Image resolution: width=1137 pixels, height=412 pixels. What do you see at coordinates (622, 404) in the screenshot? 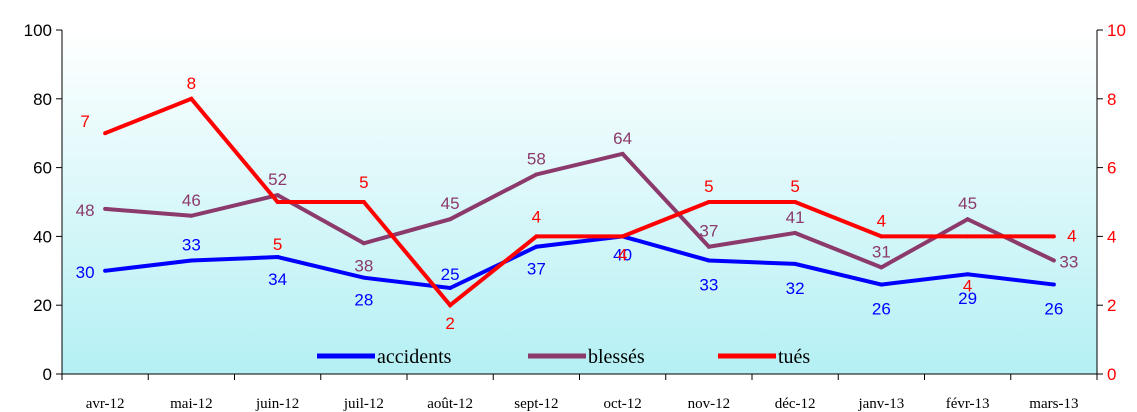
I see `x-tick-label: oct-12` at bounding box center [622, 404].